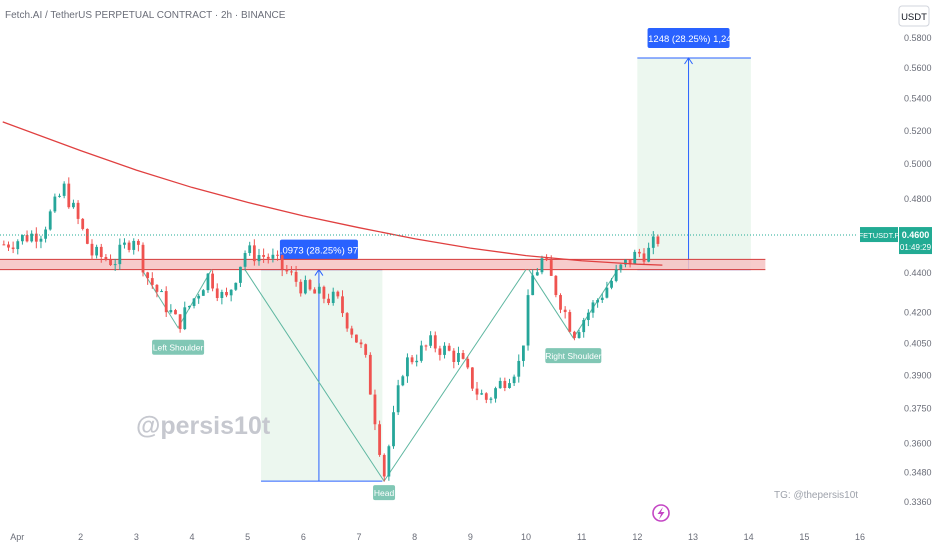 The image size is (932, 550). What do you see at coordinates (879, 235) in the screenshot?
I see `symbol-tag-box` at bounding box center [879, 235].